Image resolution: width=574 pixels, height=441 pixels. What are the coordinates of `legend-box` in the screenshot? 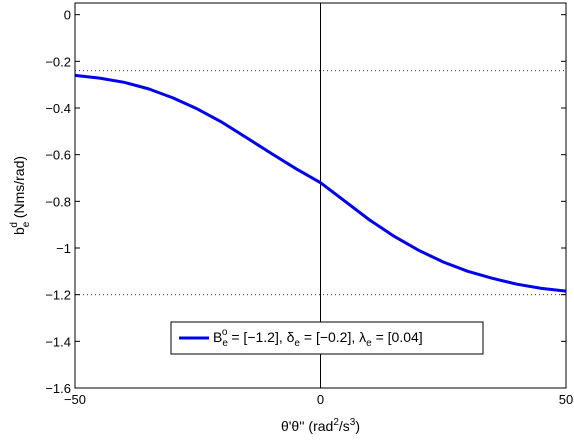 It's located at (327, 338).